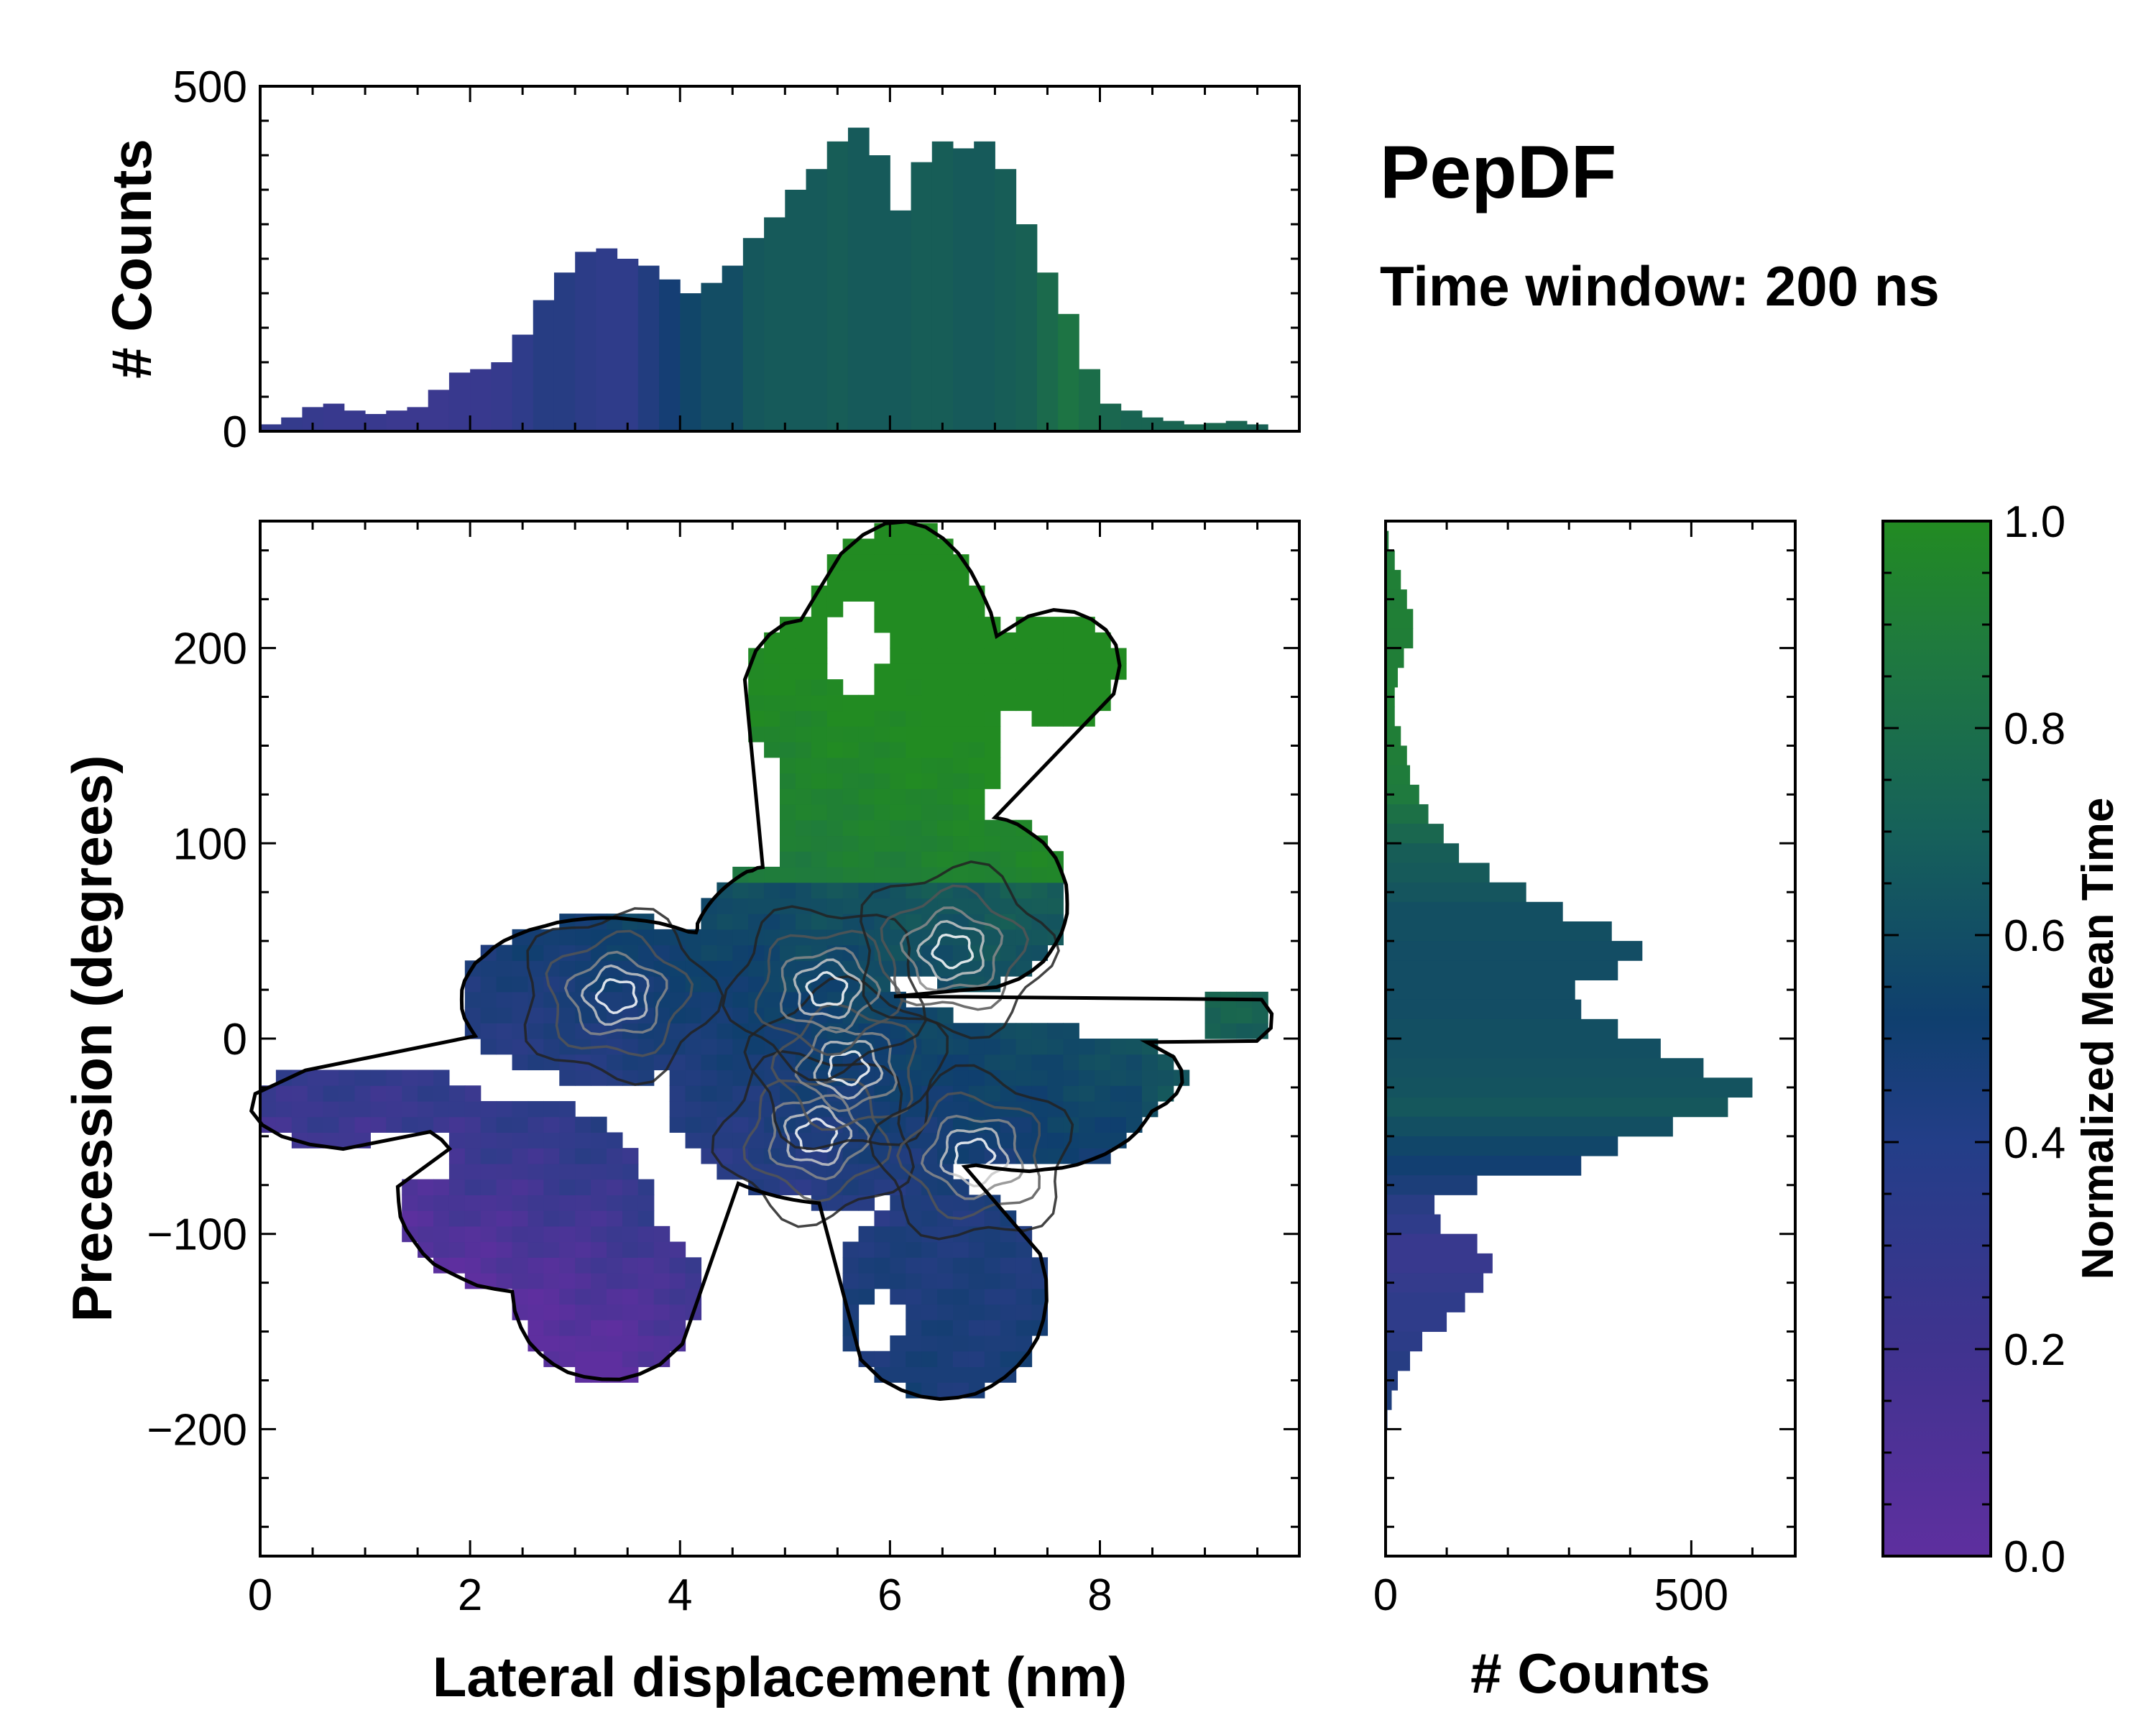 The image size is (2156, 1725). What do you see at coordinates (1691, 1595) in the screenshot?
I see `right-x-tick-label: 500` at bounding box center [1691, 1595].